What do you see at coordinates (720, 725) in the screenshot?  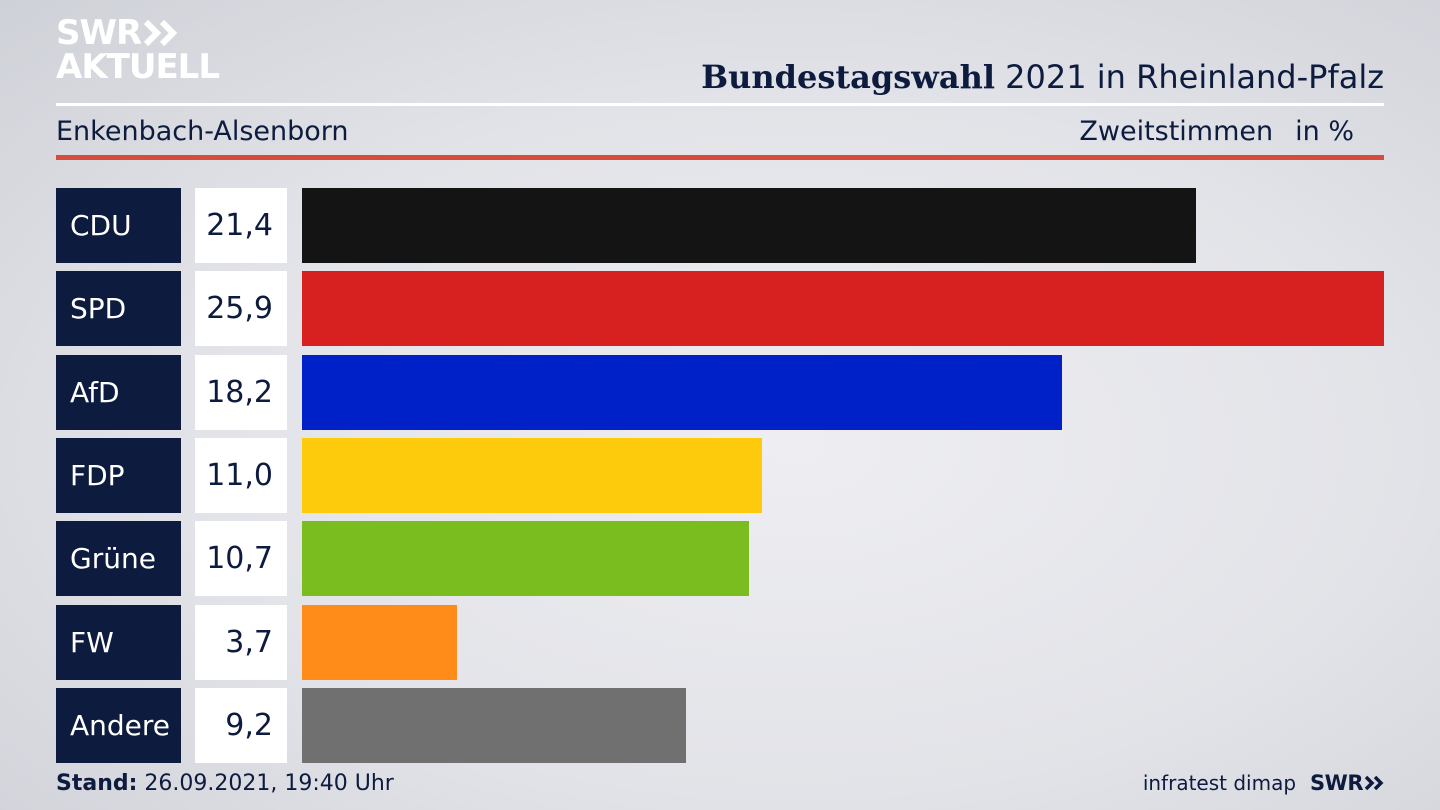 I see `bar-row-andere: Andere 9,2` at bounding box center [720, 725].